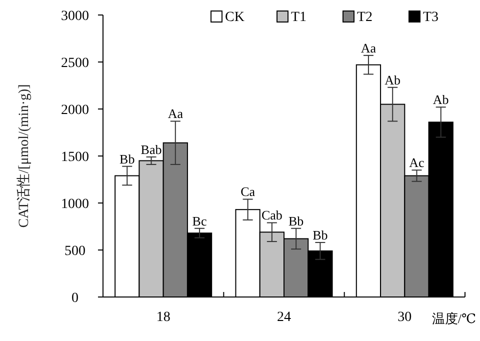  I want to click on data-label: Bab, so click(151, 149).